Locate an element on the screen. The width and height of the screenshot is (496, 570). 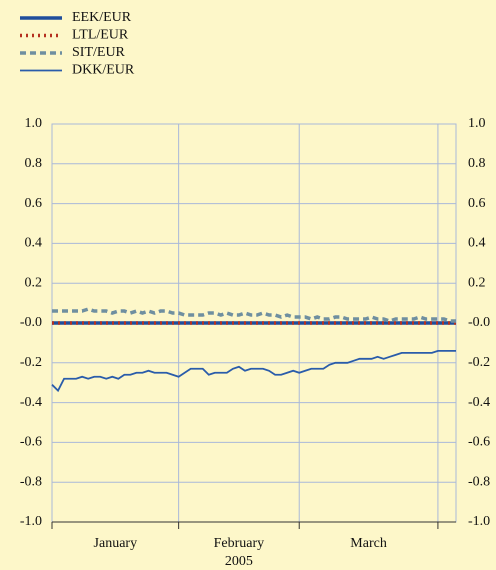
y-tick-label: -0.0 is located at coordinates (31, 322).